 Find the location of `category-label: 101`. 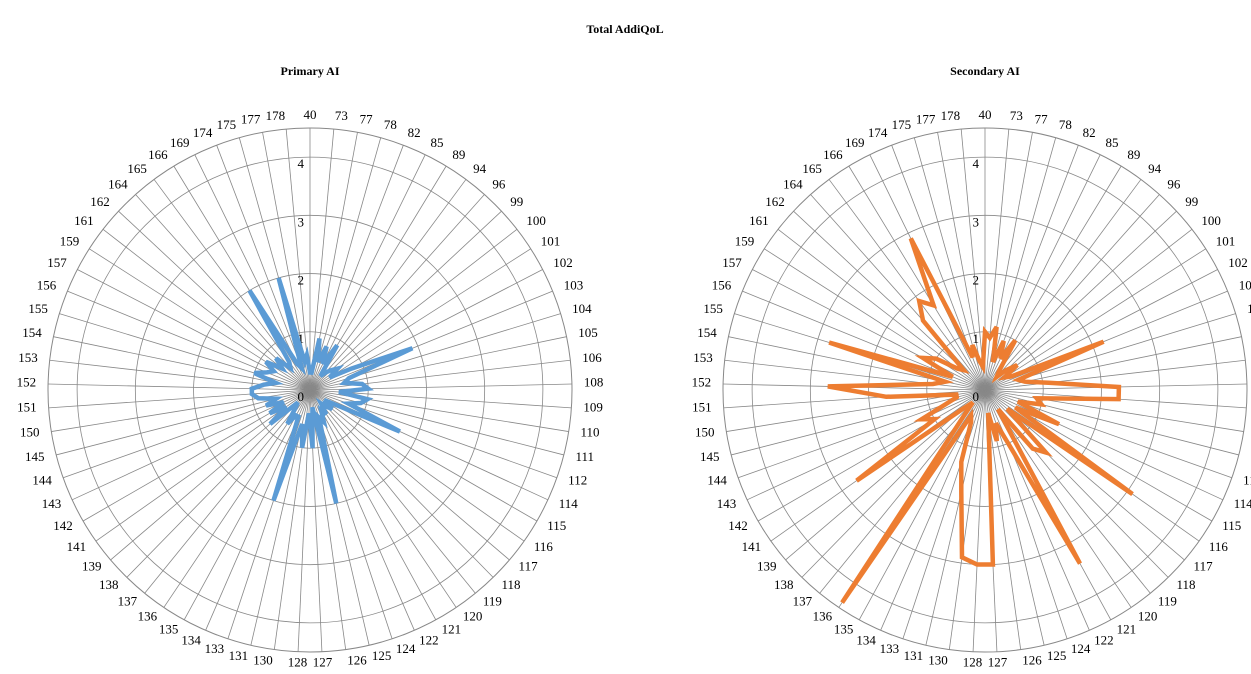

category-label: 101 is located at coordinates (551, 240).